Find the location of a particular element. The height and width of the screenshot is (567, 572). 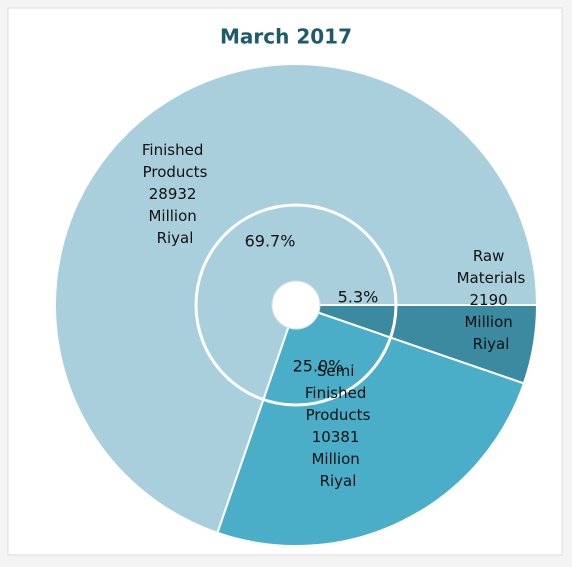

value-label: 10381 Million Riyal is located at coordinates (337, 459).